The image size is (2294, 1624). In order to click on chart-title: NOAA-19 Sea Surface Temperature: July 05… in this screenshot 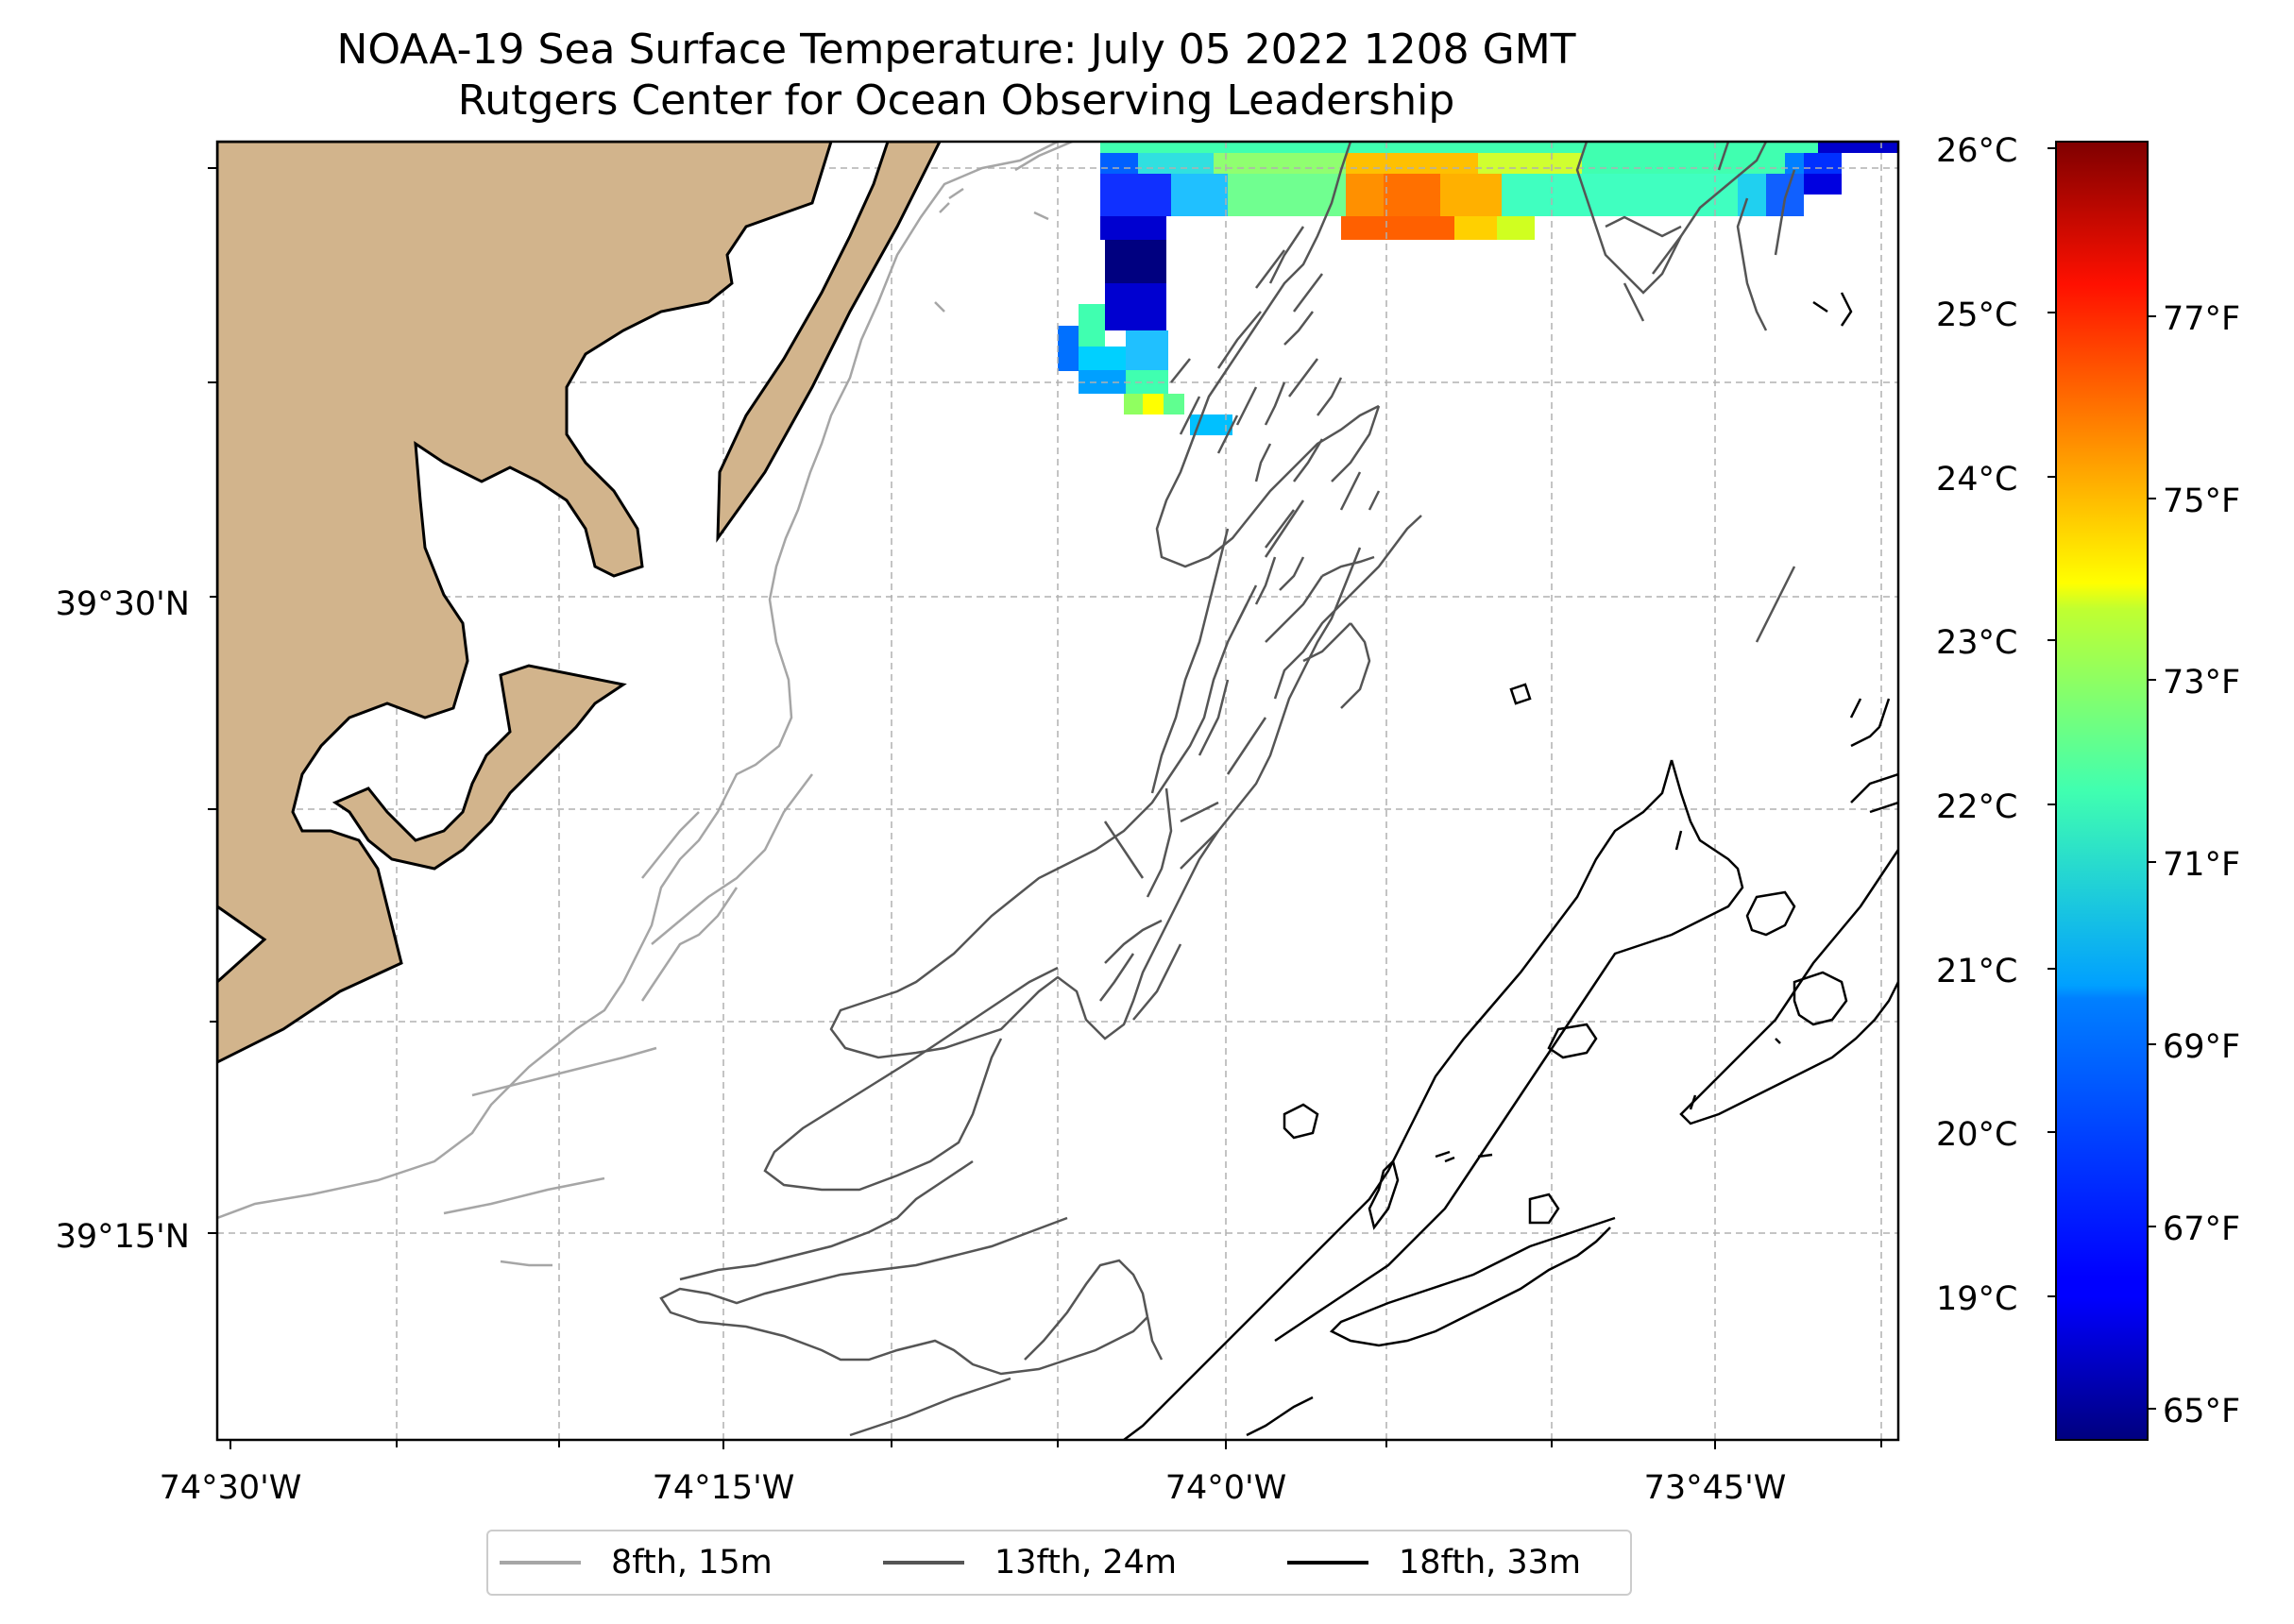, I will do `click(956, 49)`.